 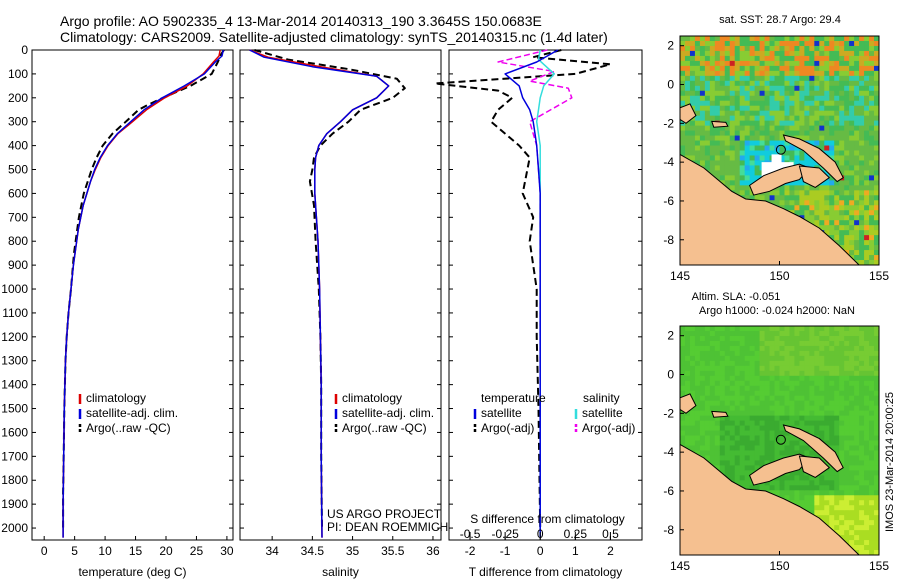 I want to click on depth-tick-label: 1300, so click(x=14, y=361).